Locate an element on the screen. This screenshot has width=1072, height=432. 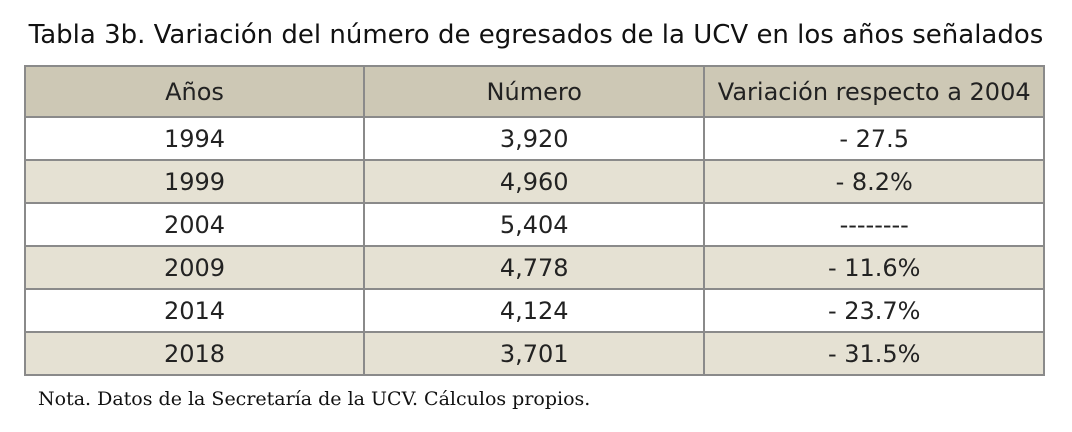
table-row: 1999 4,960- 8.2% is located at coordinates (534, 181).